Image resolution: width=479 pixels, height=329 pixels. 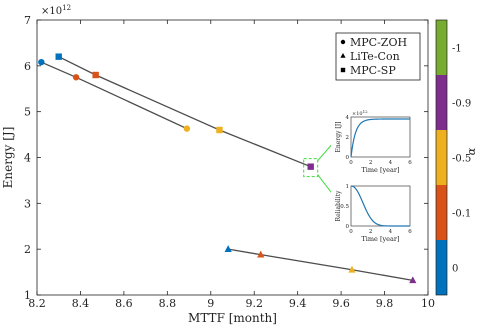 What do you see at coordinates (27, 66) in the screenshot?
I see `y-tick-label: 6` at bounding box center [27, 66].